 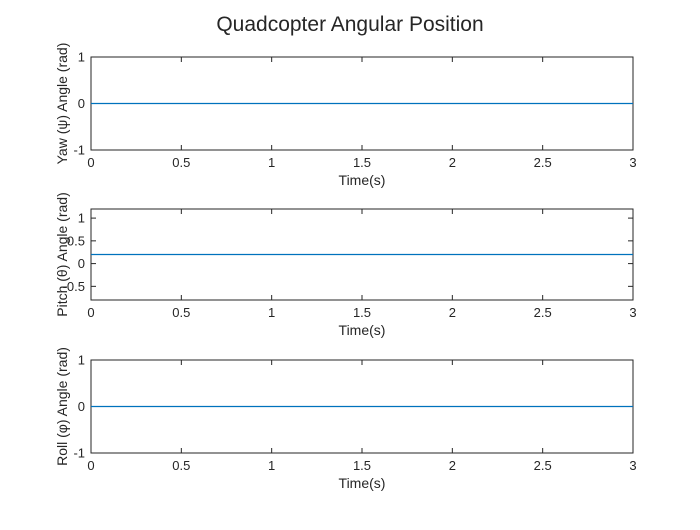 What do you see at coordinates (90, 312) in the screenshot?
I see `pitch-x-tick-label: 0` at bounding box center [90, 312].